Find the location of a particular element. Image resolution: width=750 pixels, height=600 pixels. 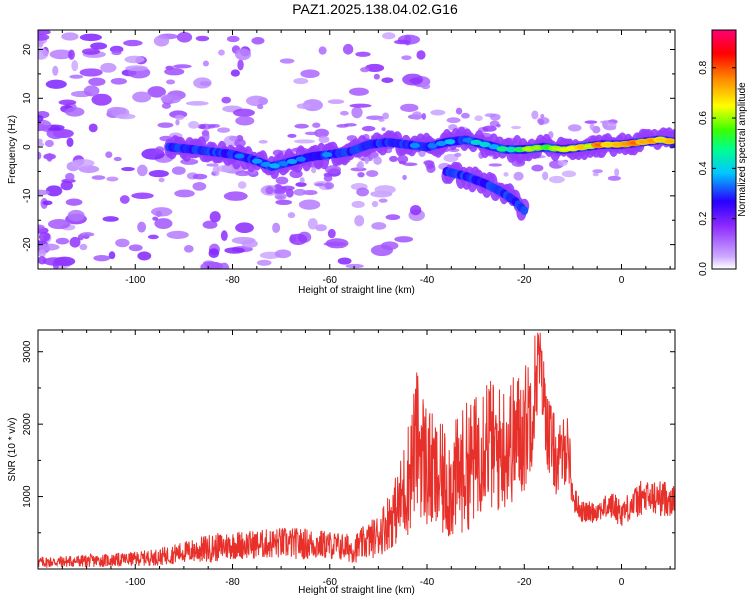

heatmap-x-tick-label: 0 is located at coordinates (622, 280).